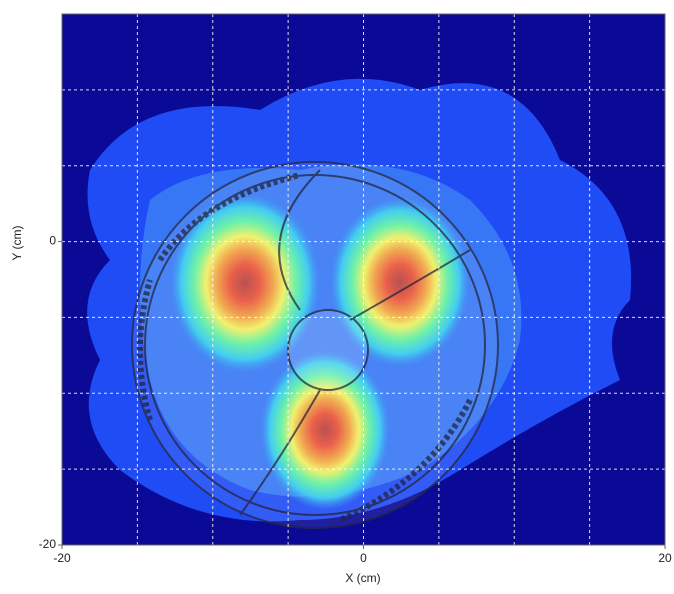  What do you see at coordinates (363, 558) in the screenshot?
I see `x-tick-label: 0` at bounding box center [363, 558].